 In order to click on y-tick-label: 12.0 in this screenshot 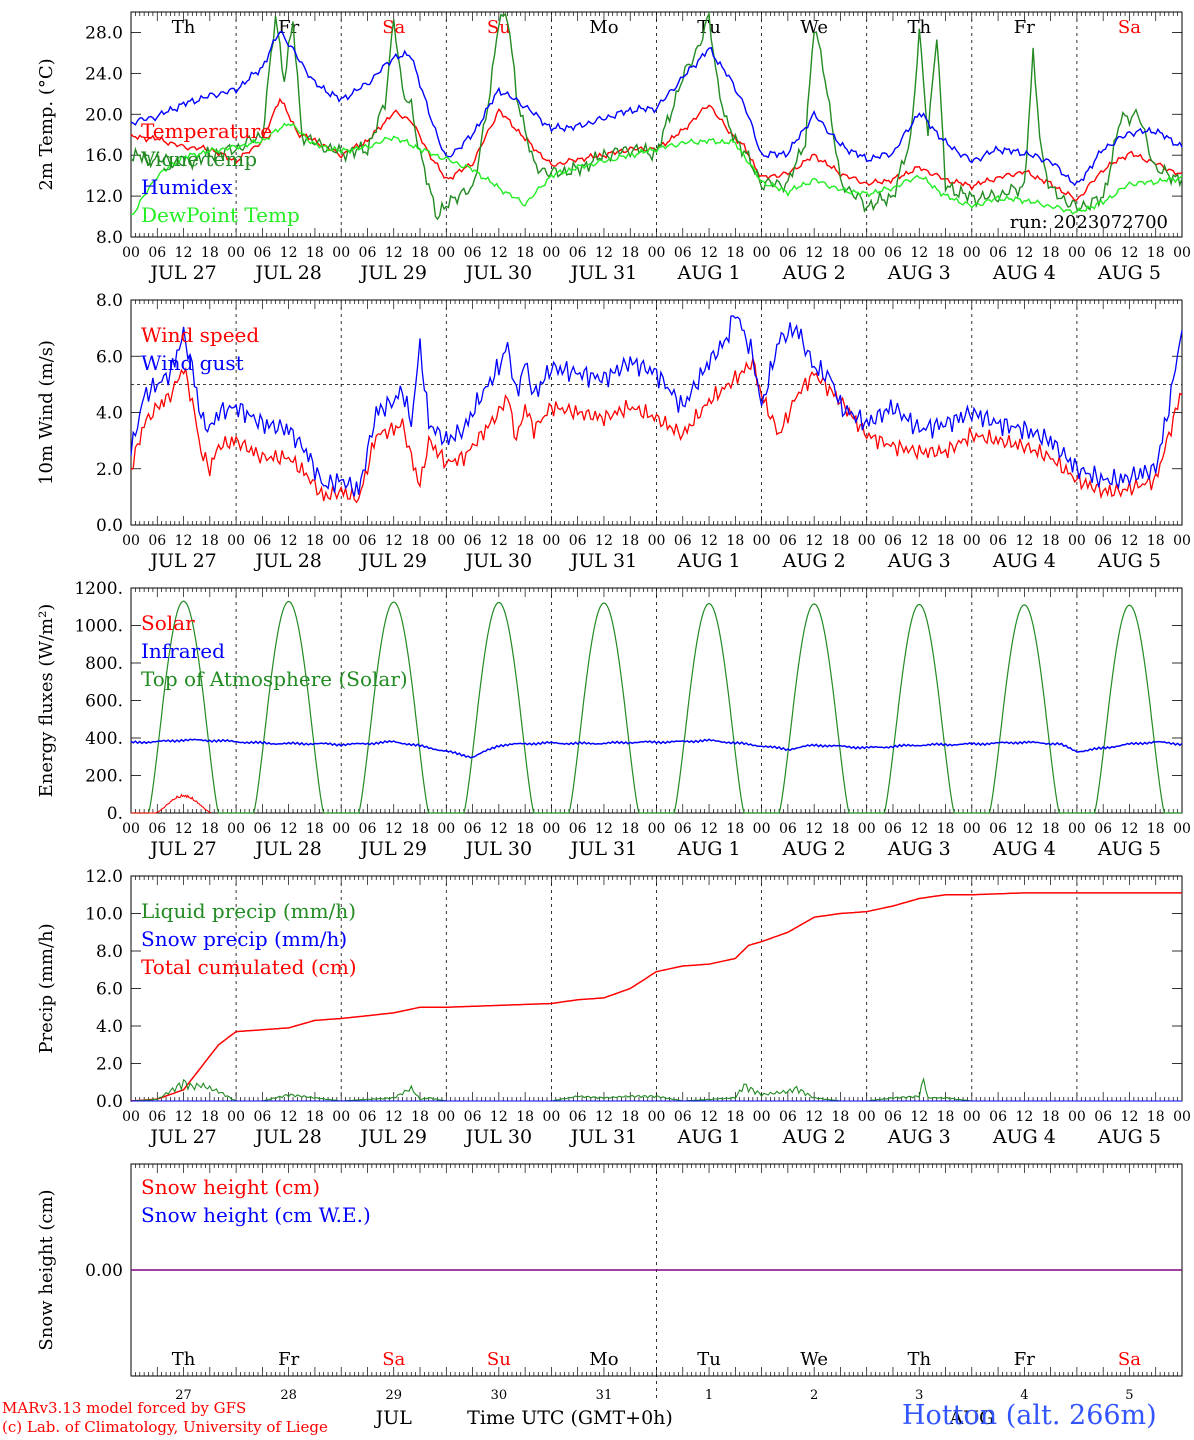, I will do `click(104, 197)`.